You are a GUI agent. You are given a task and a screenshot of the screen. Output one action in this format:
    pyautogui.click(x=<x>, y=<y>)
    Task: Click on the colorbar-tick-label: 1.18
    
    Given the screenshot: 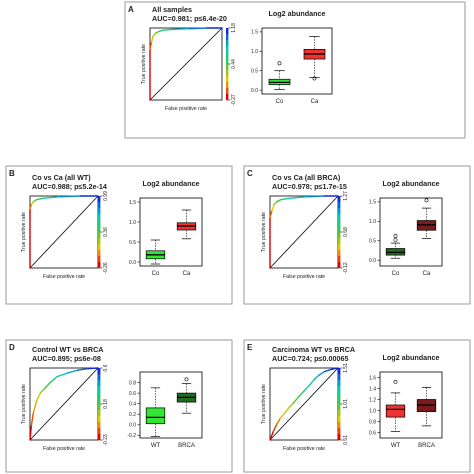 What is the action you would take?
    pyautogui.click(x=234, y=28)
    